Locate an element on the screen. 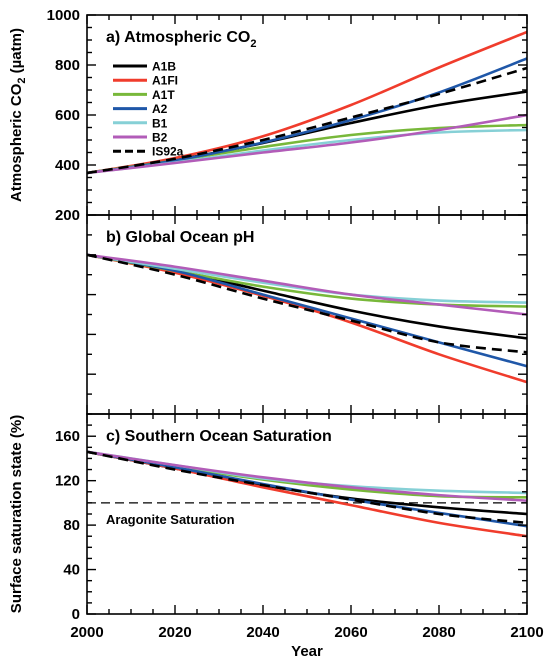  panel-title: c) Southern Ocean Saturation is located at coordinates (219, 436).